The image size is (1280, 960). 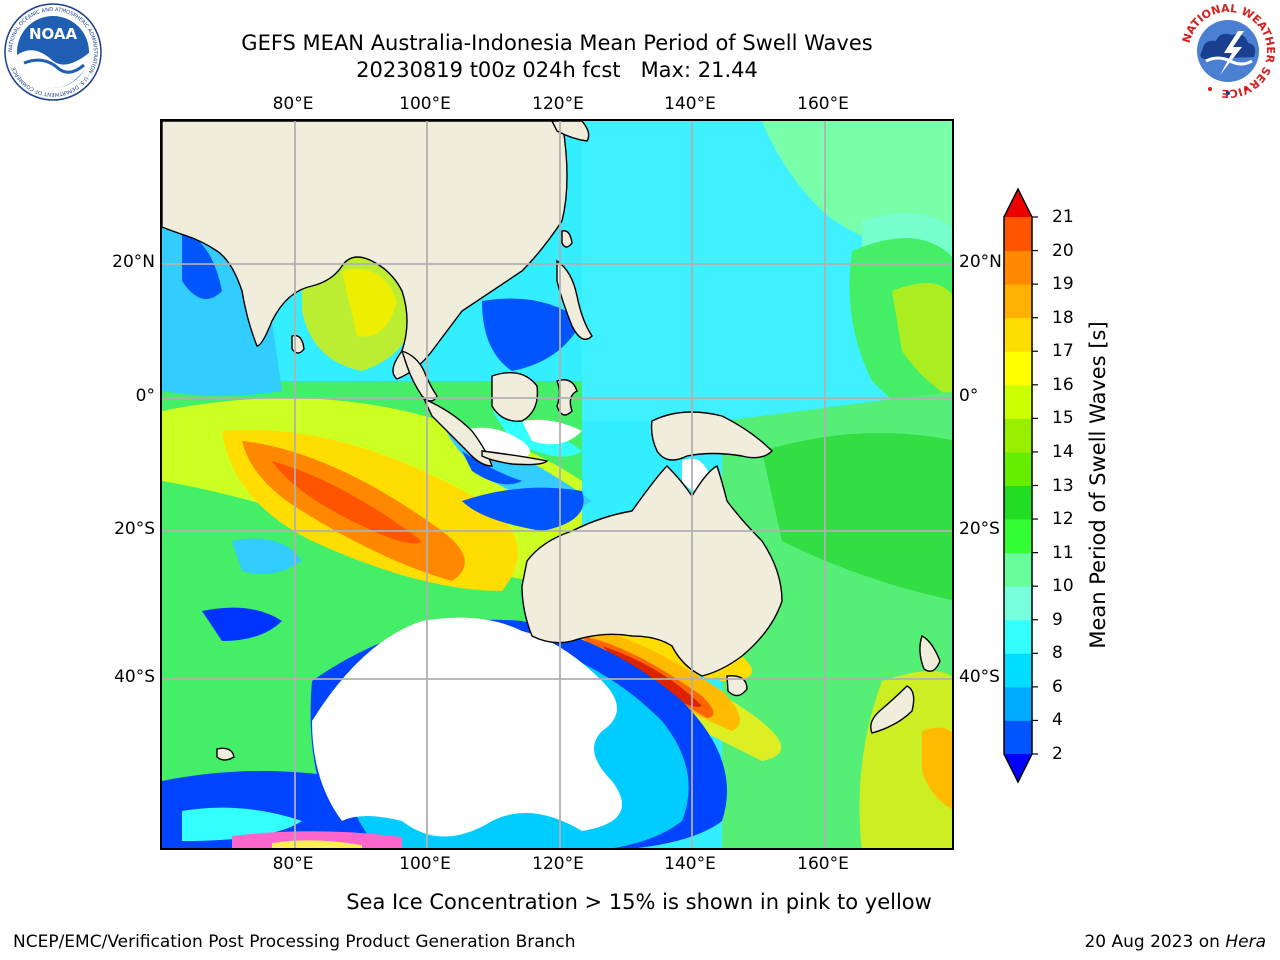 I want to click on land-sumatra, so click(x=457, y=432).